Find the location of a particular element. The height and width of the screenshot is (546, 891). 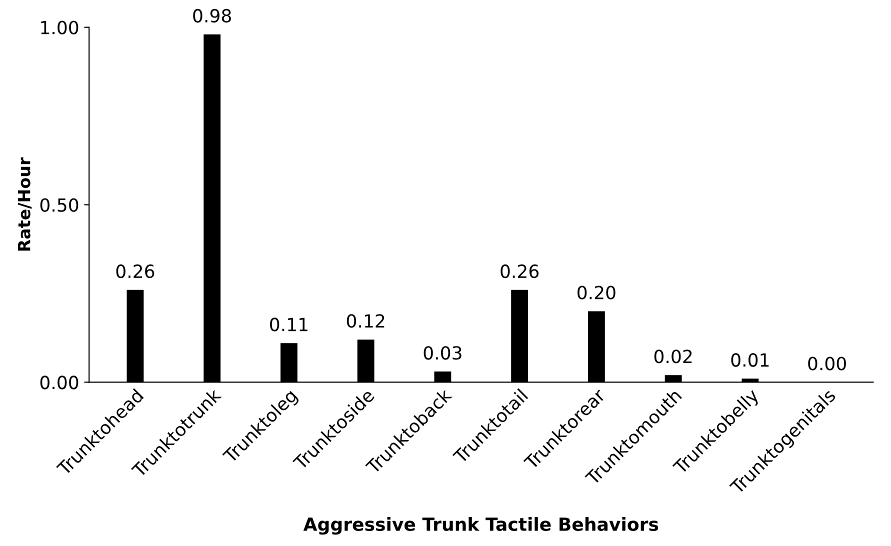

data-label: 0.98 is located at coordinates (212, 15).